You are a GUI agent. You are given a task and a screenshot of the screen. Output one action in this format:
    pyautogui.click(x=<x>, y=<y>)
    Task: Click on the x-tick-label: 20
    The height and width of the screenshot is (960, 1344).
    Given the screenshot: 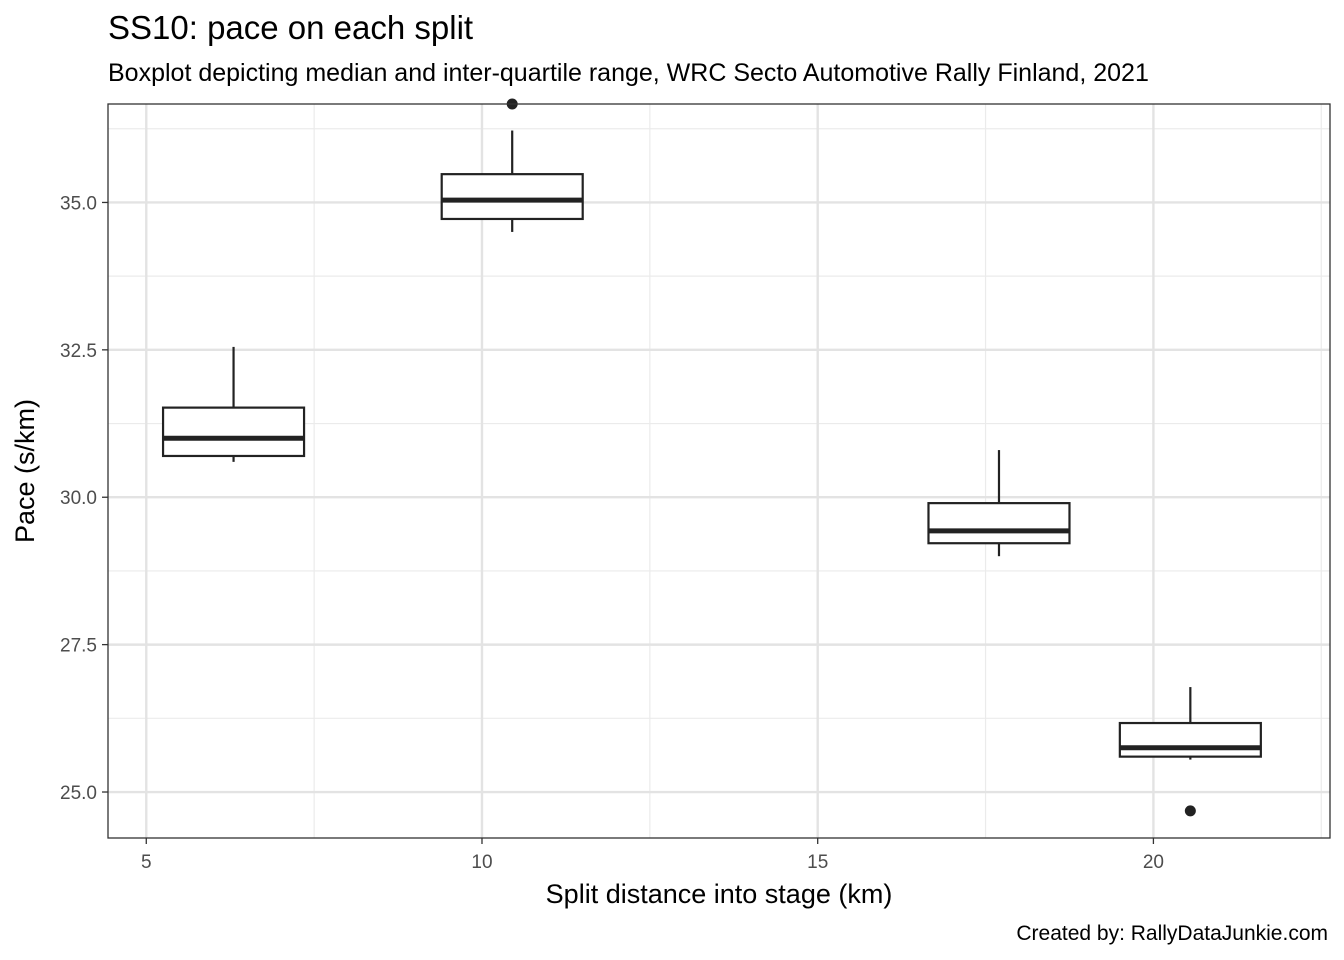 What is the action you would take?
    pyautogui.click(x=1153, y=862)
    